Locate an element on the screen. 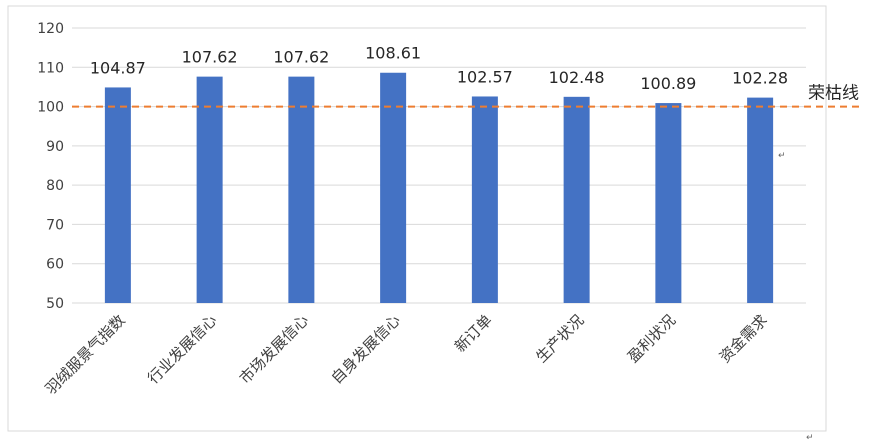 Image resolution: width=883 pixels, height=445 pixels. y-tick-label: 120 is located at coordinates (50, 29).